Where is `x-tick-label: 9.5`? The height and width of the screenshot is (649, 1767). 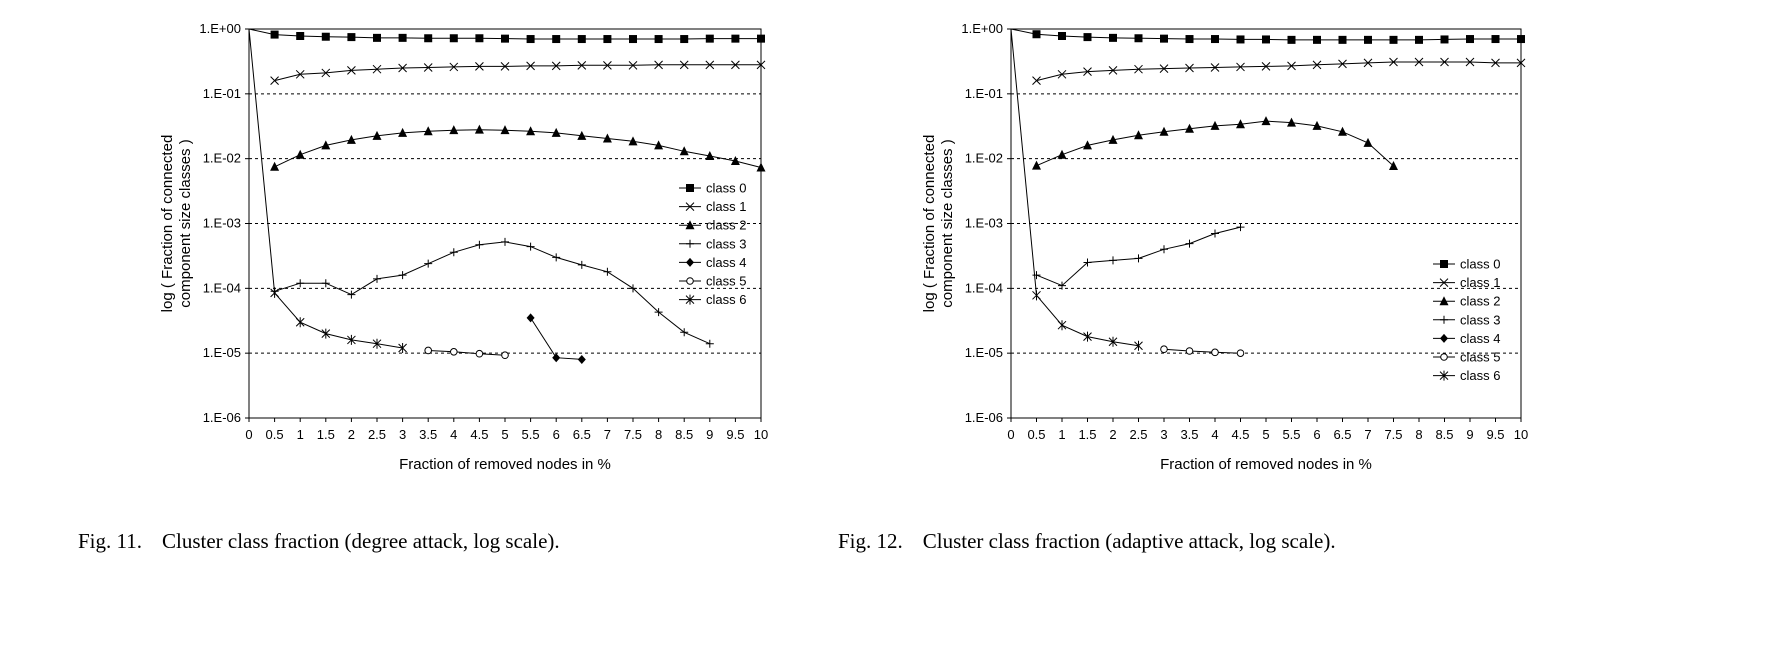 x-tick-label: 9.5 is located at coordinates (1495, 434).